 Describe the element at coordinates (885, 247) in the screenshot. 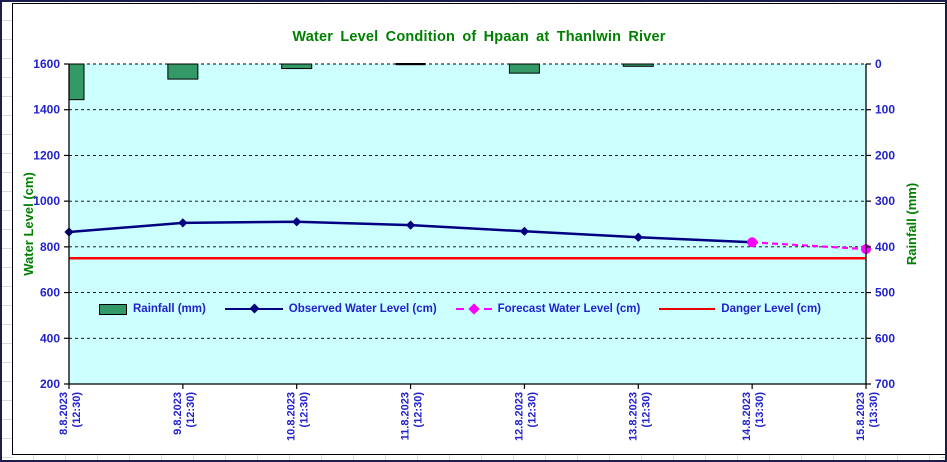

I see `right-axis-tick-label: 400` at that location.